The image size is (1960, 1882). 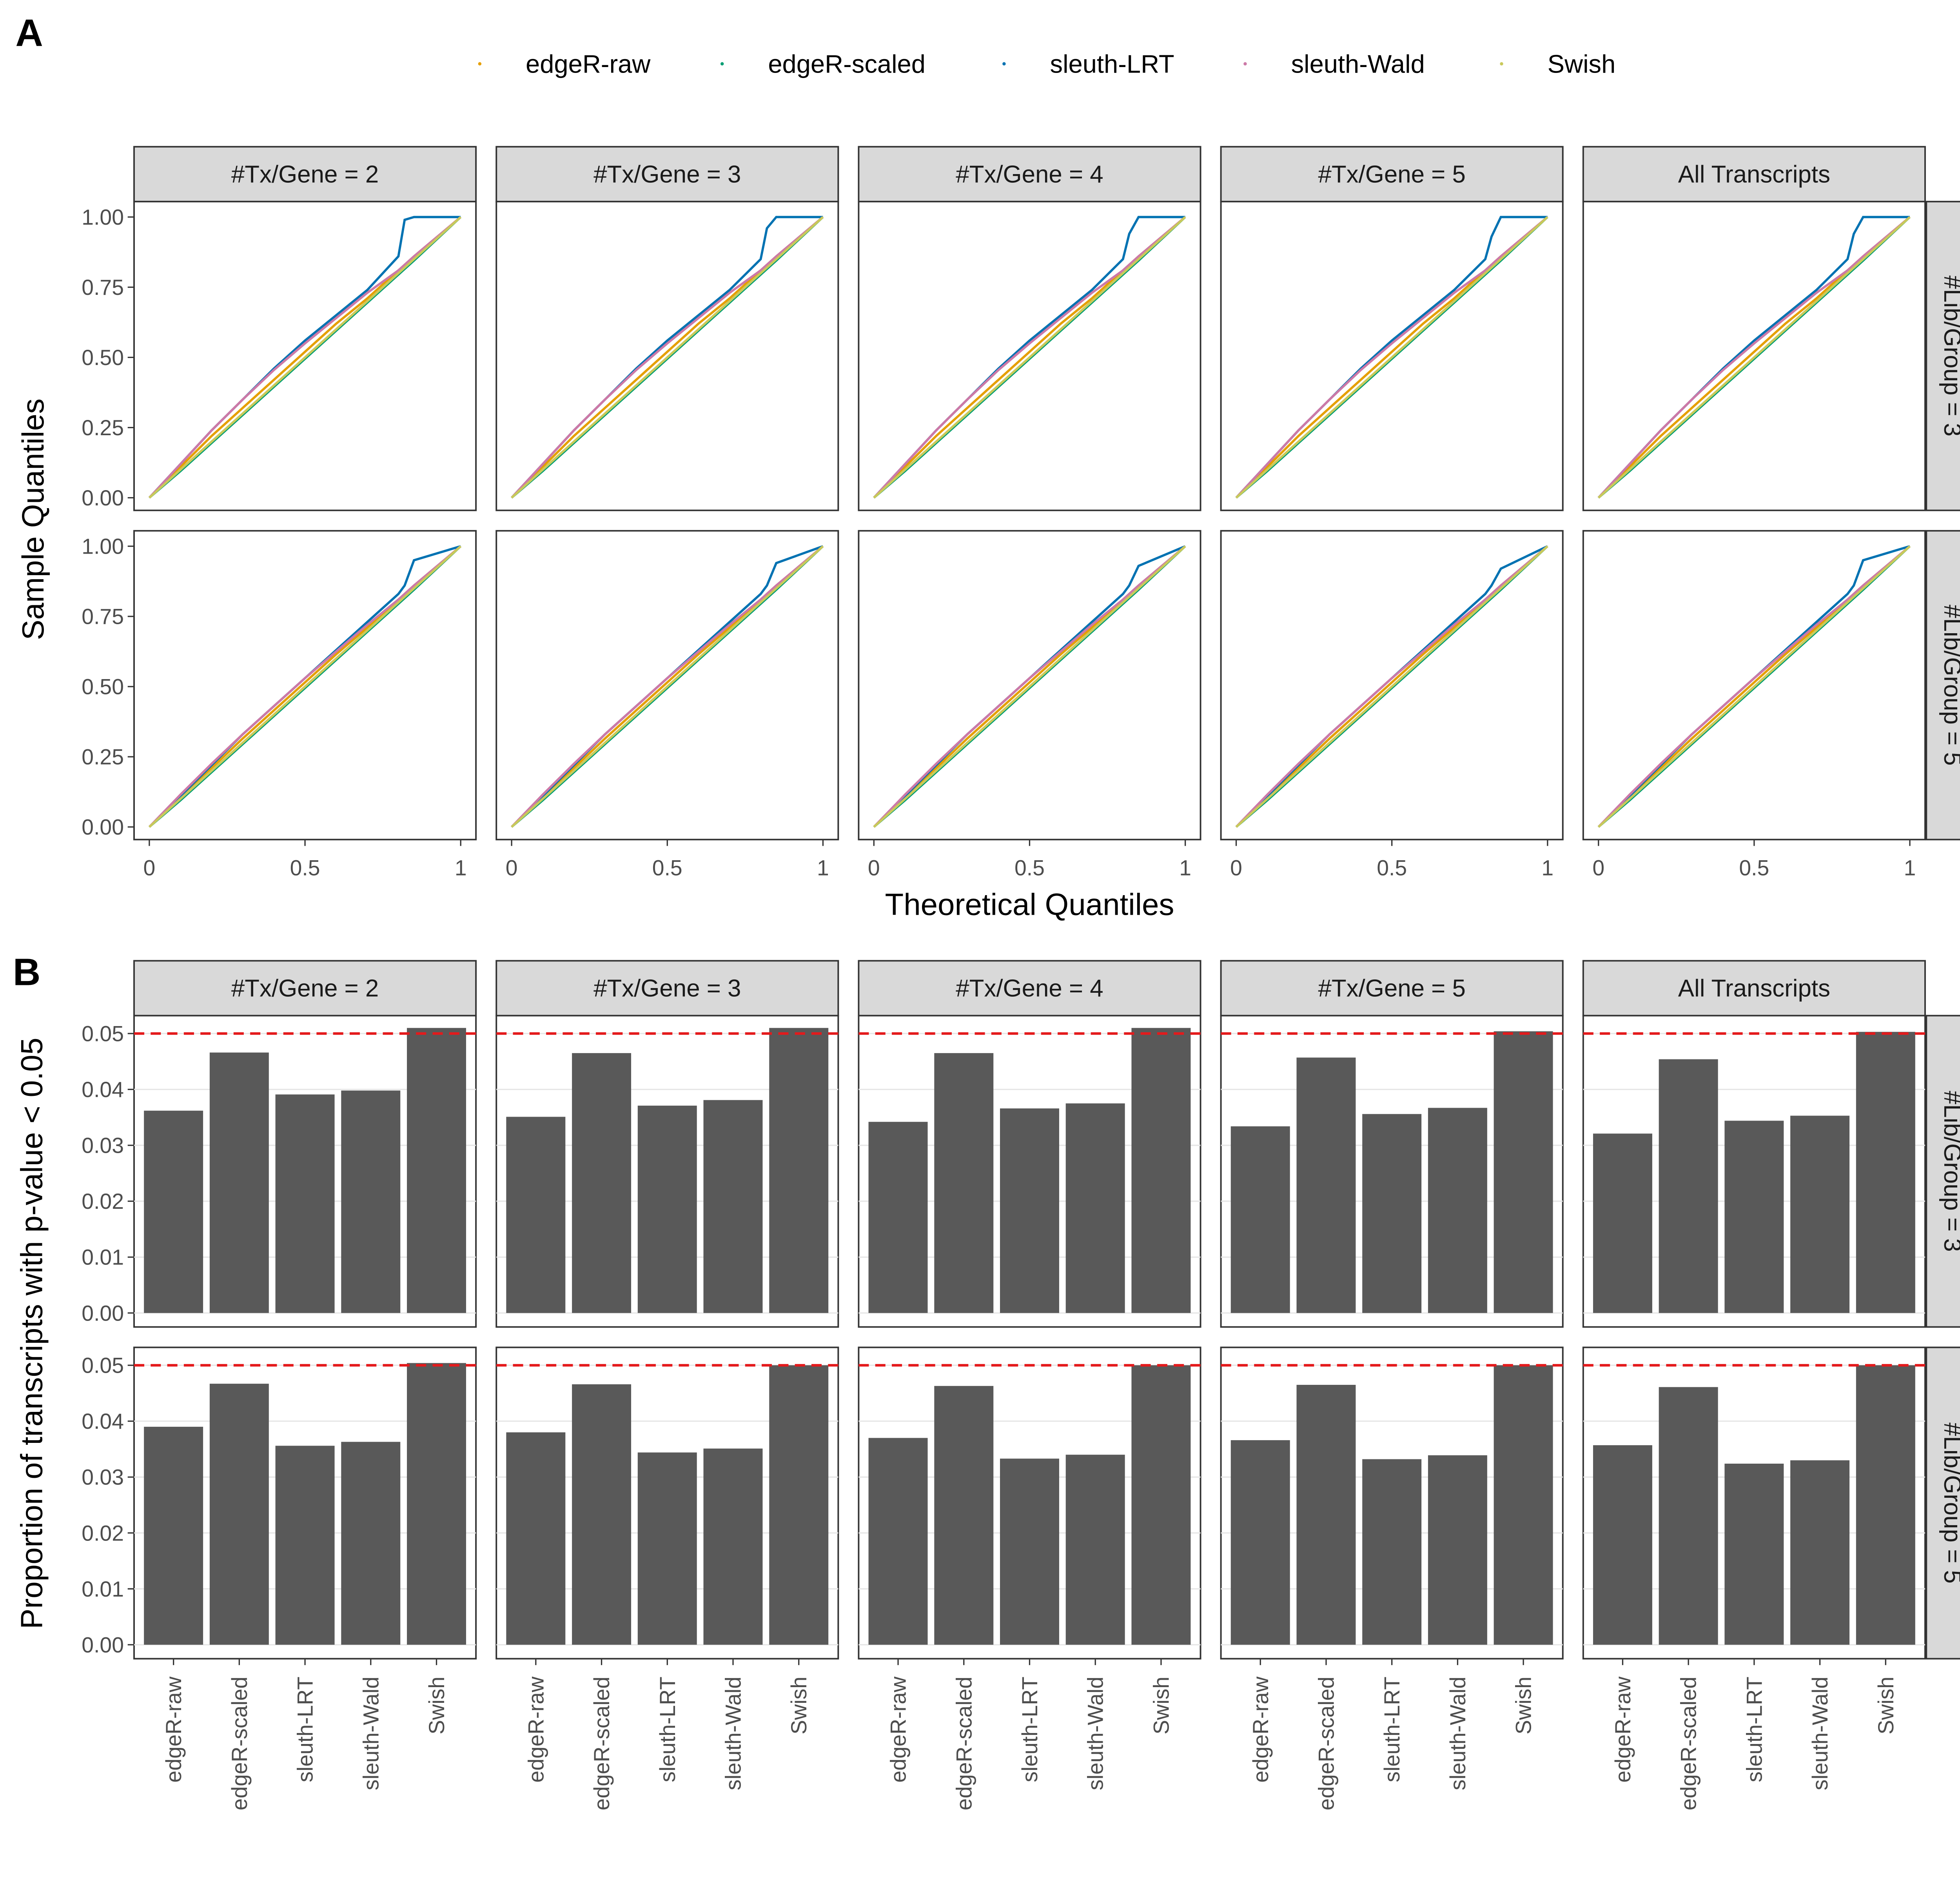 I want to click on facet-label: #Lib/Group = 5, so click(x=1949, y=1503).